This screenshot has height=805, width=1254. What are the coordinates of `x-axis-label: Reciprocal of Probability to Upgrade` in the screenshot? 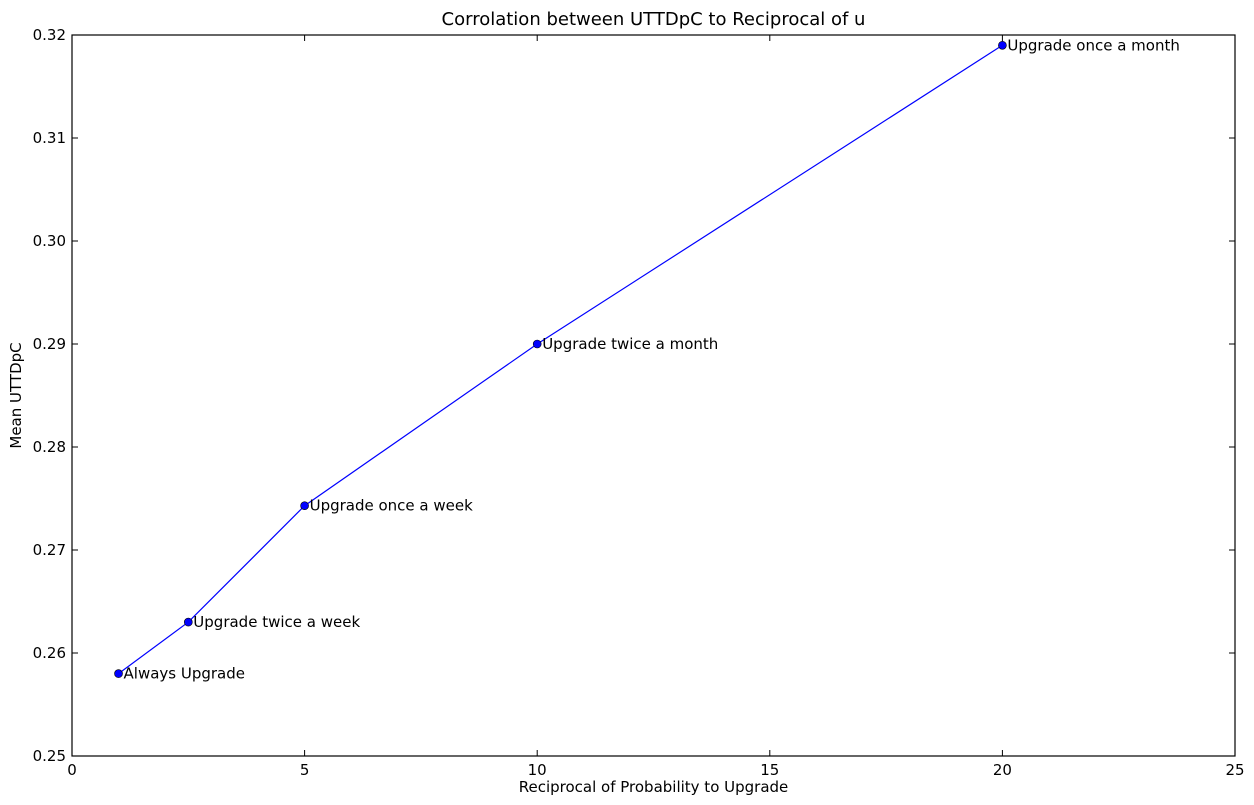 It's located at (654, 787).